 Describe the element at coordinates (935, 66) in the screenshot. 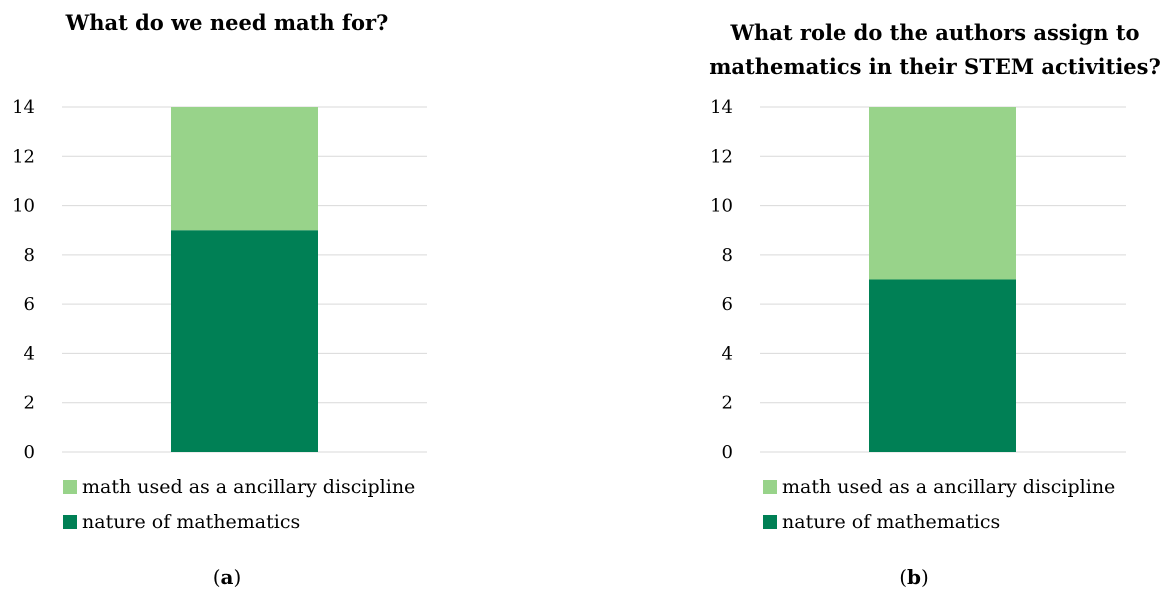

I see `chart-title: mathematics in their STEM activities?` at that location.